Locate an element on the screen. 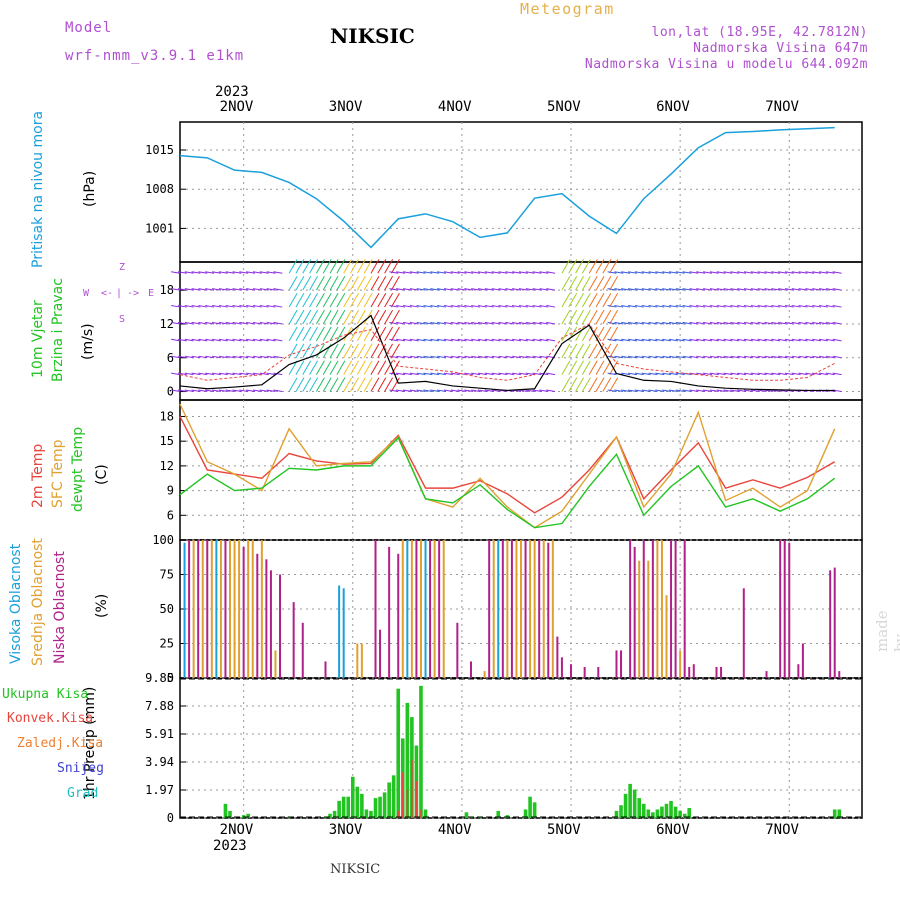 The image size is (900, 900). legend-hail: Grad is located at coordinates (83, 793).